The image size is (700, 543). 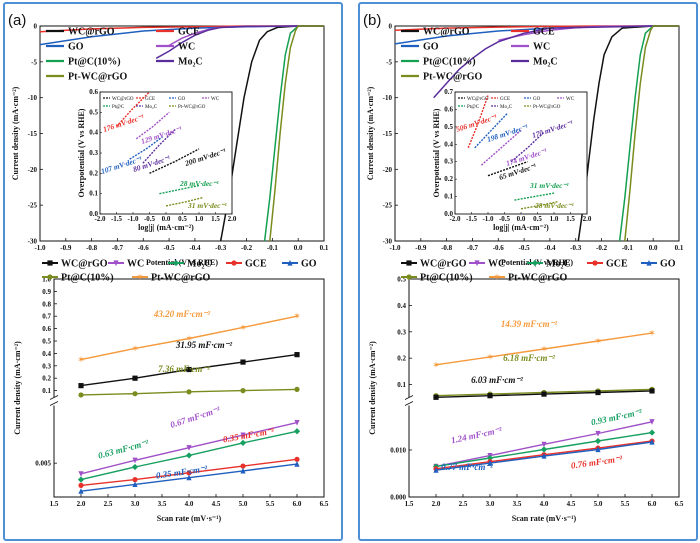 What do you see at coordinates (91, 32) in the screenshot?
I see `lsv-legend-label: WC@rGO` at bounding box center [91, 32].